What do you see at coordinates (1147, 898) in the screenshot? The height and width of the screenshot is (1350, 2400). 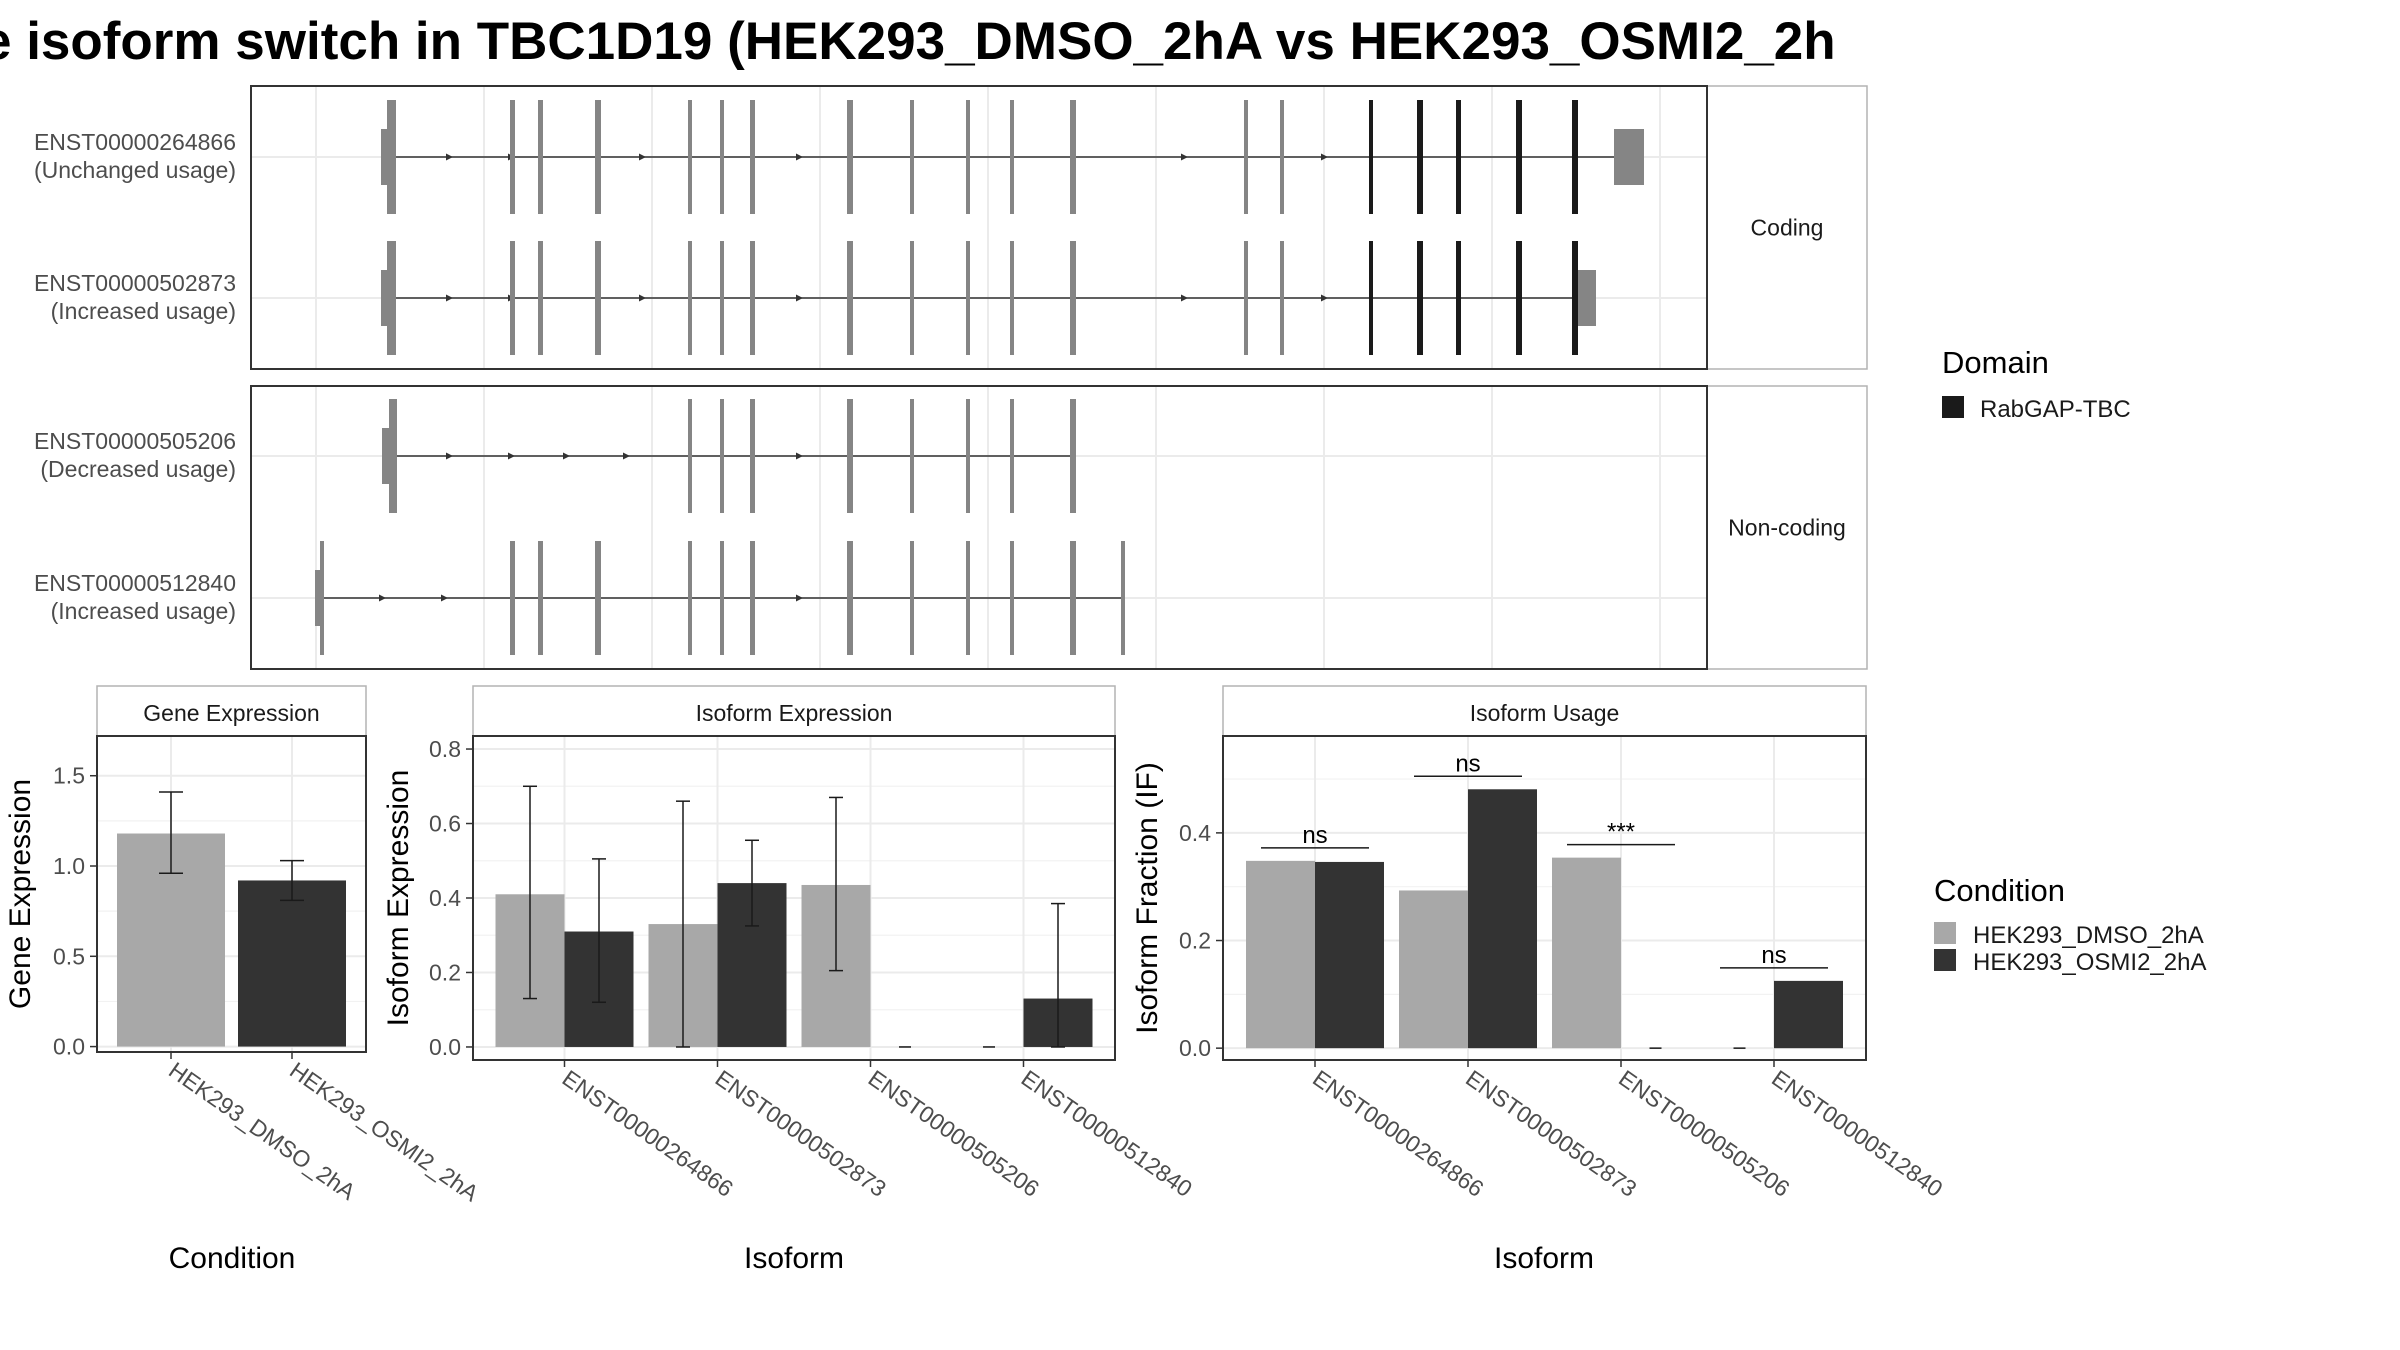 I see `y-axis-title: Isoform Fraction (IF)` at bounding box center [1147, 898].